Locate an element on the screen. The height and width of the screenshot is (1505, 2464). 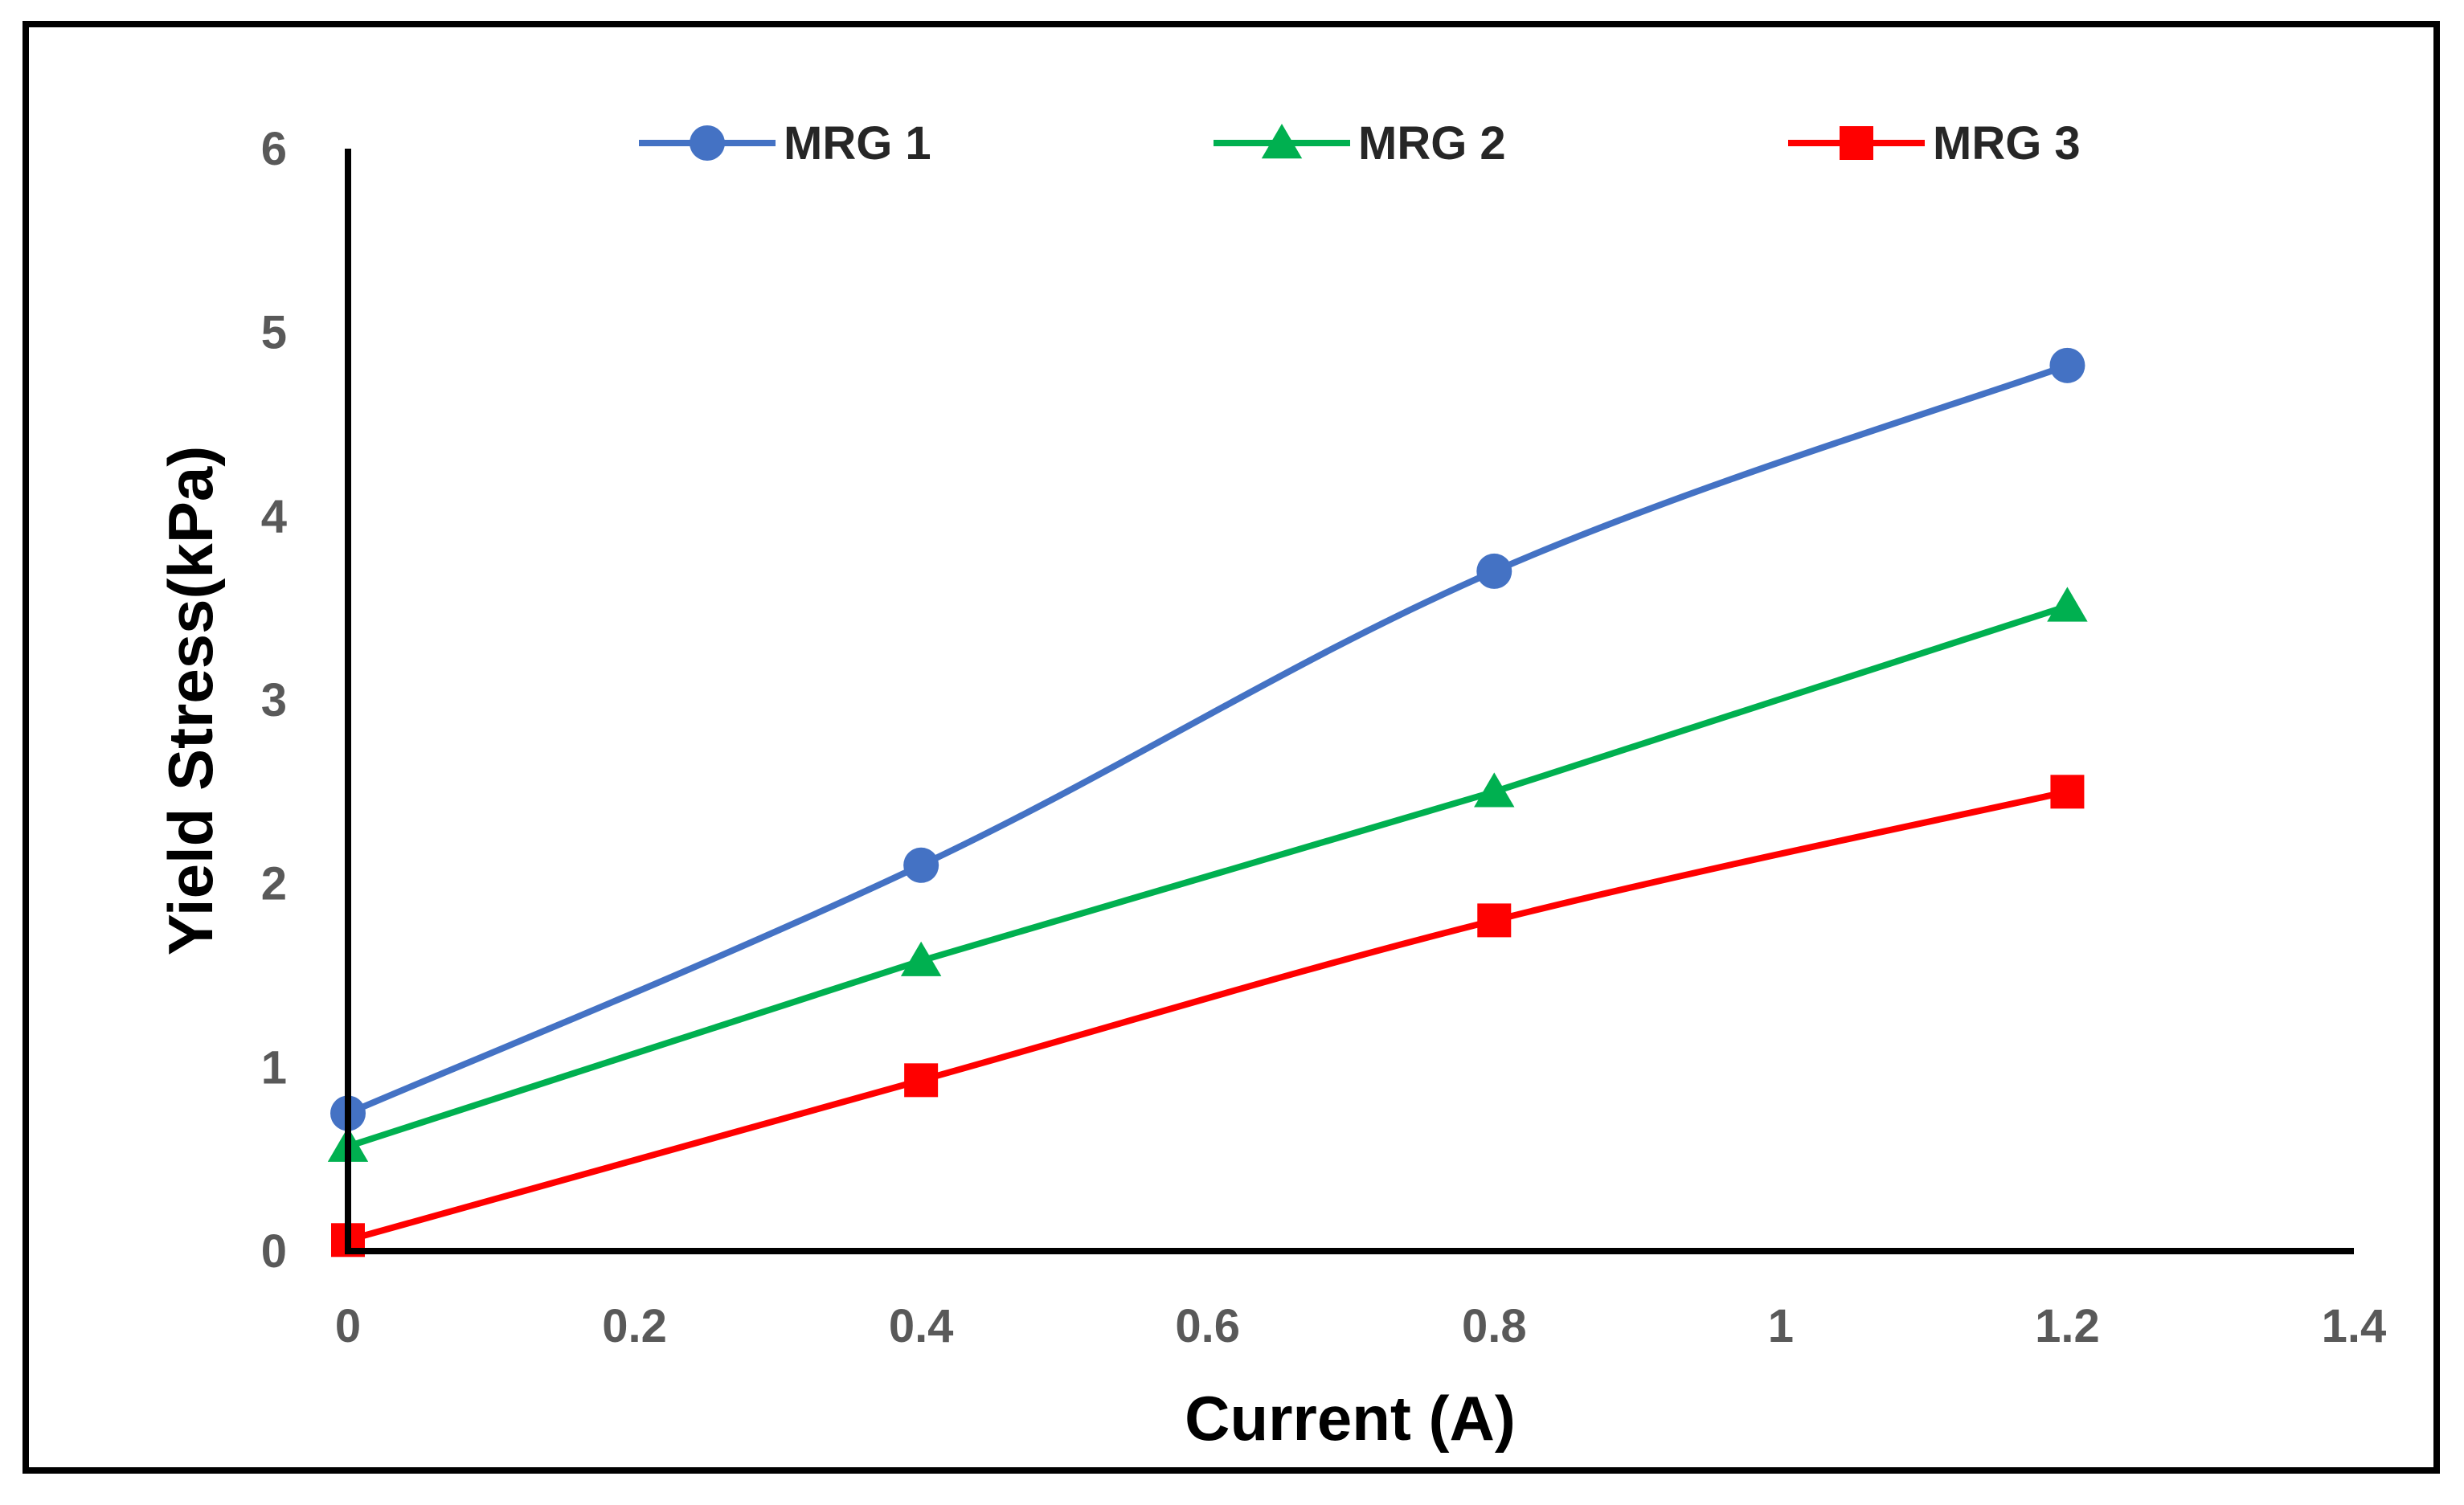
x-tick-label: 0.4 is located at coordinates (921, 1326).